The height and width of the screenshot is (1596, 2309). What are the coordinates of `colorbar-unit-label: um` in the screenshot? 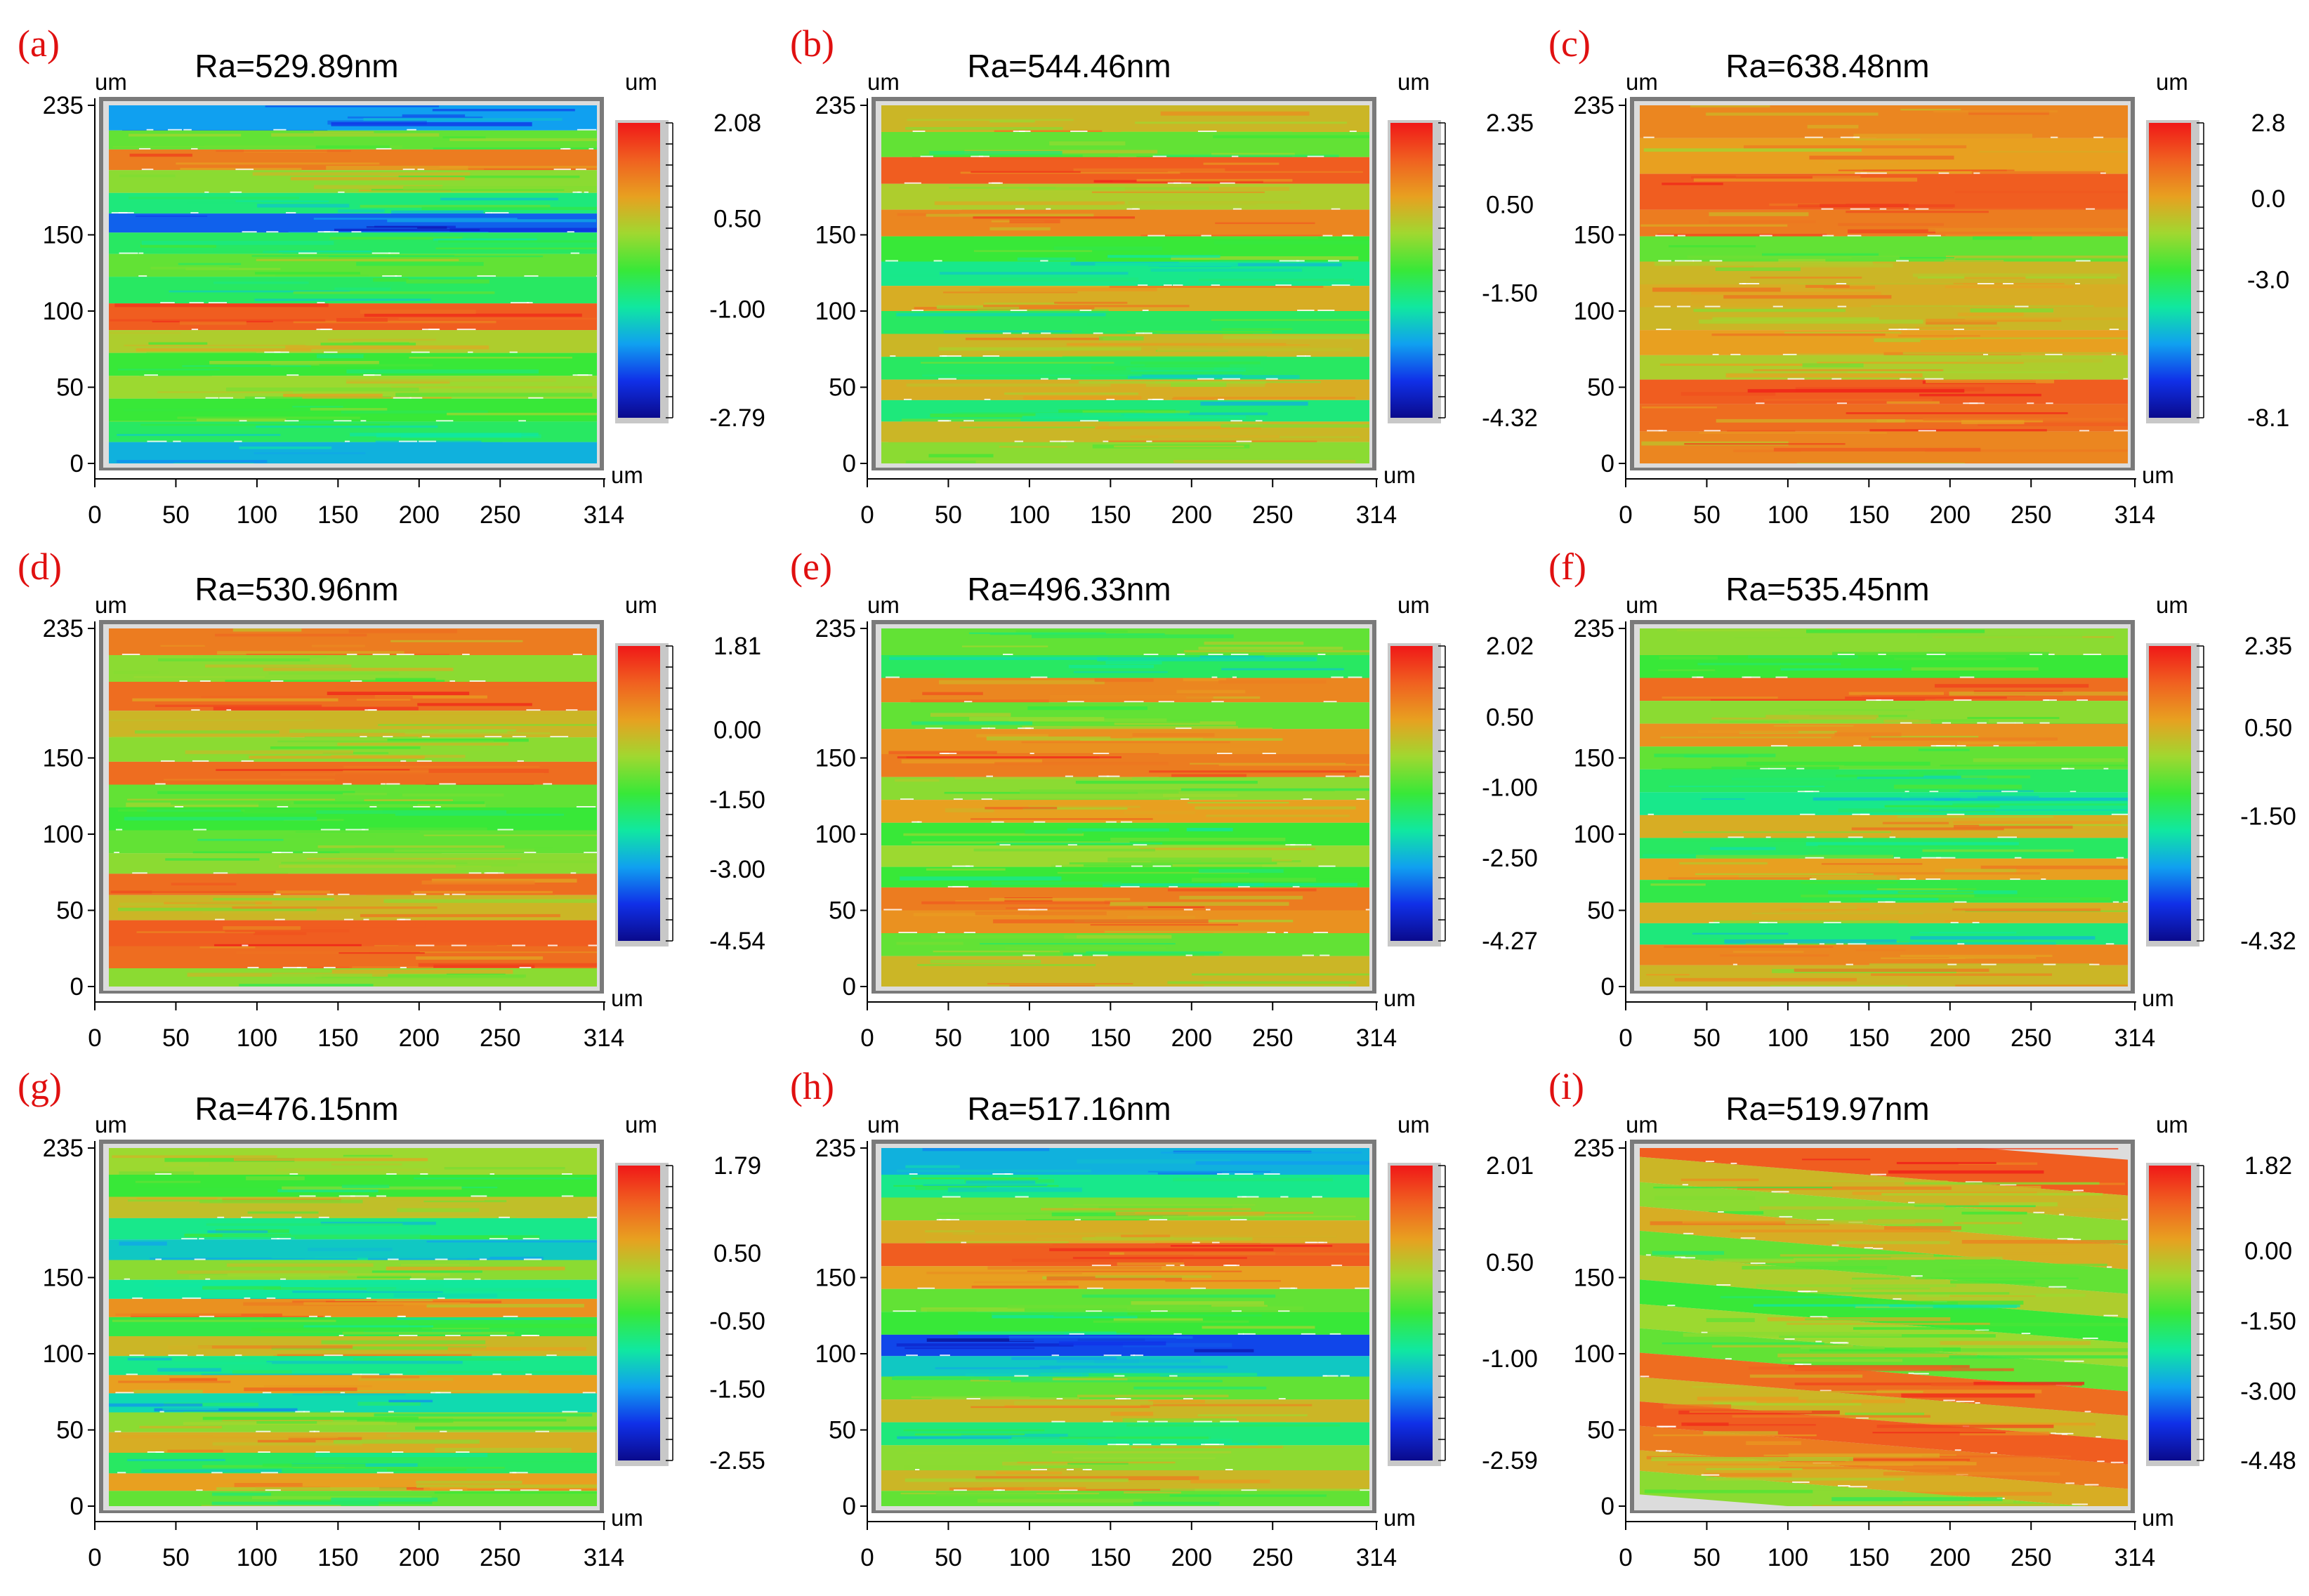 It's located at (1413, 605).